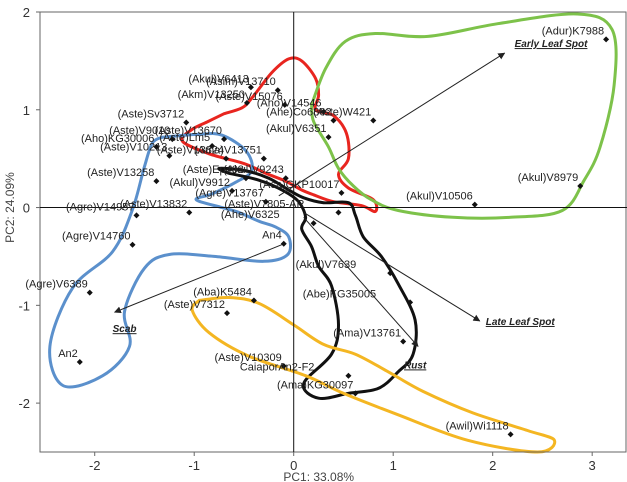  I want to click on y-tick-label: 1, so click(26, 110).